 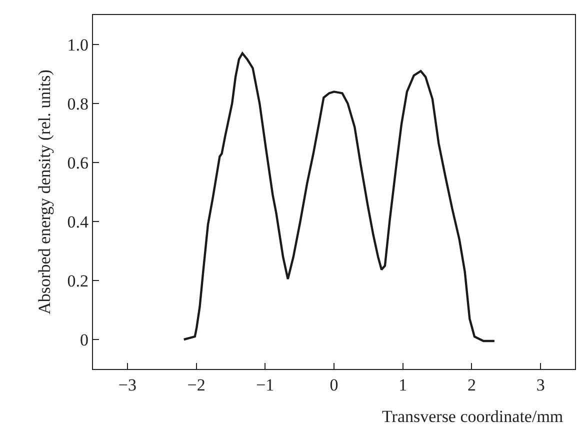 I want to click on x-tick-label: −1, so click(x=265, y=385).